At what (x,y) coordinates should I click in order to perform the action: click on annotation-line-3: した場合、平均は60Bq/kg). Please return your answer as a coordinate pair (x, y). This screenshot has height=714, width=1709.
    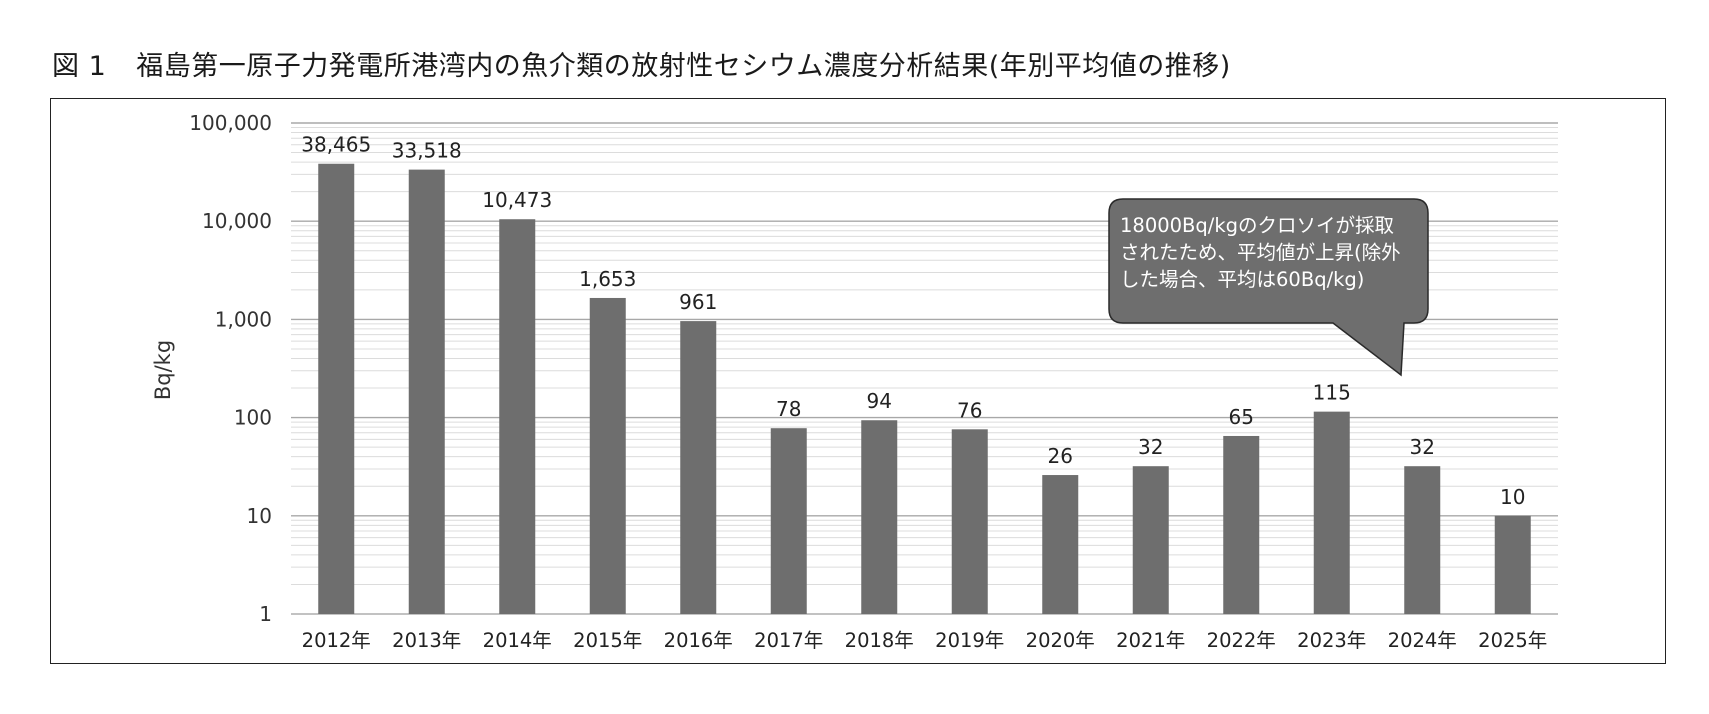
    Looking at the image, I should click on (1242, 279).